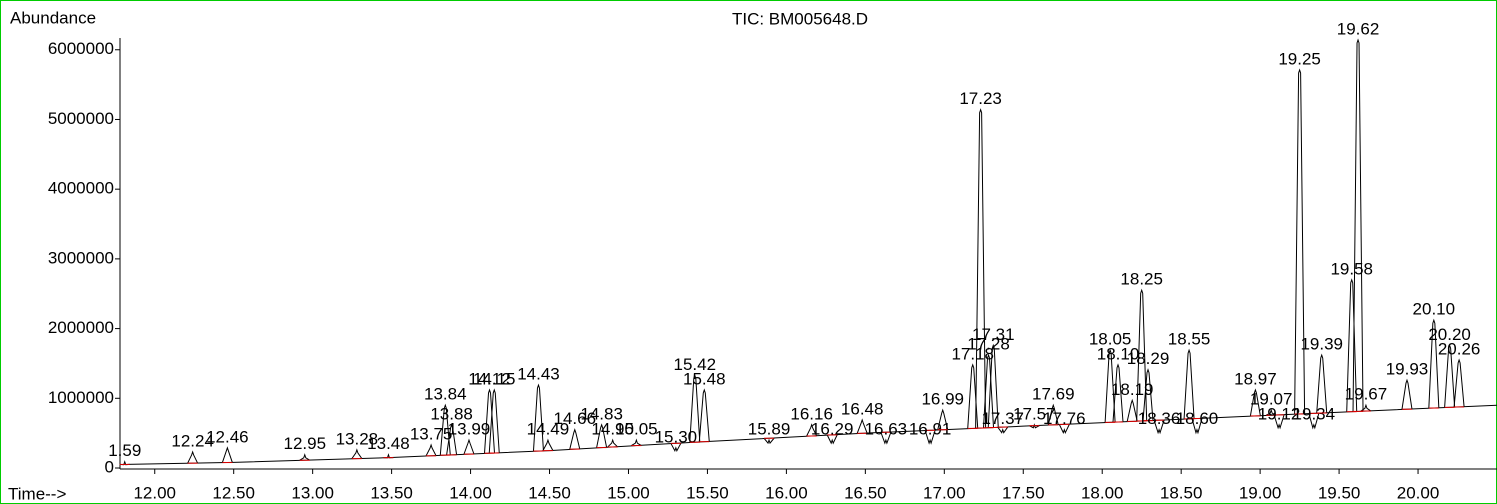 Image resolution: width=1497 pixels, height=504 pixels. Describe the element at coordinates (1351, 268) in the screenshot. I see `peak-label: 19.58` at that location.